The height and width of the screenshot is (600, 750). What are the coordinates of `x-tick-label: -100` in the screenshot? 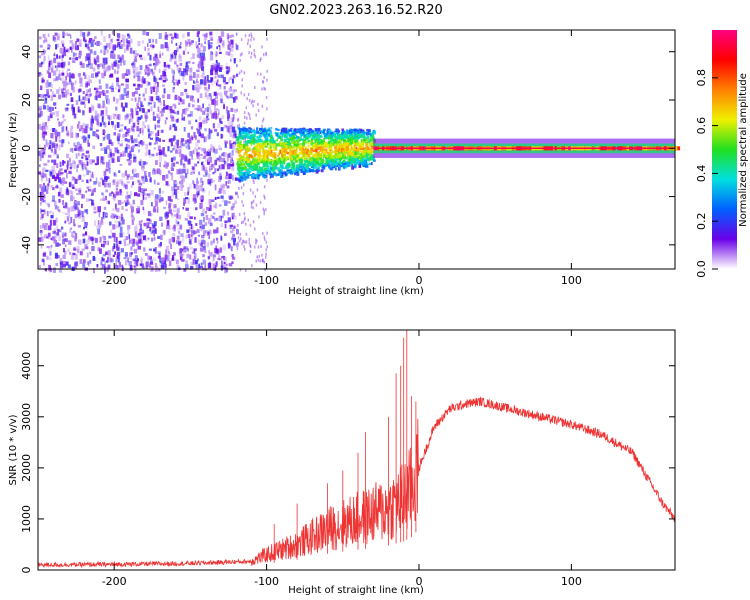 It's located at (266, 581).